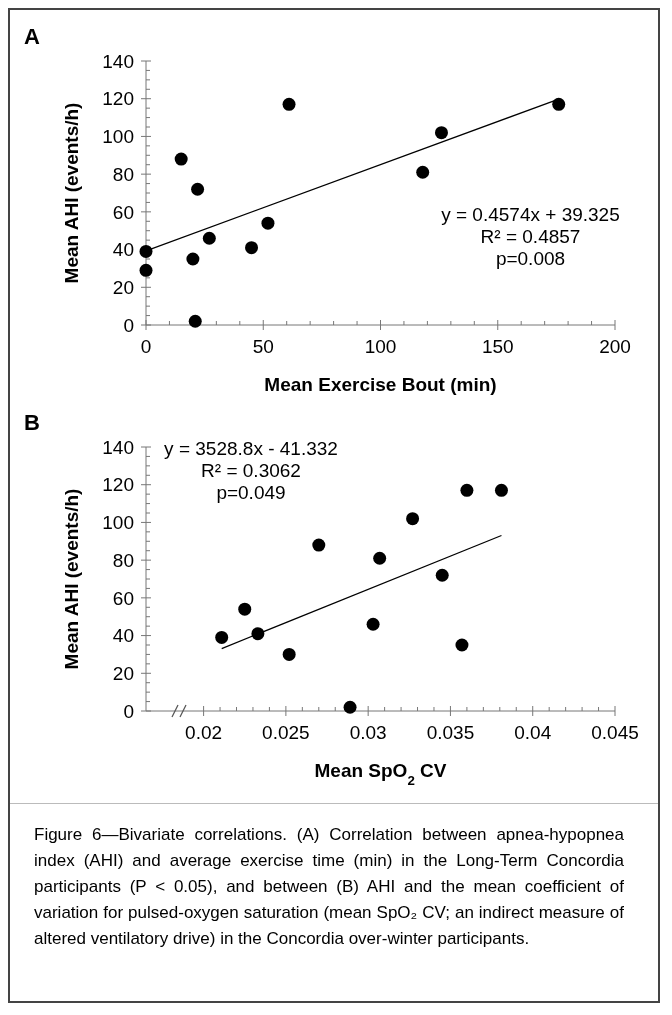 This screenshot has width=672, height=1015. Describe the element at coordinates (251, 448) in the screenshot. I see `annotation: y = 3528.8x - 41.332` at that location.